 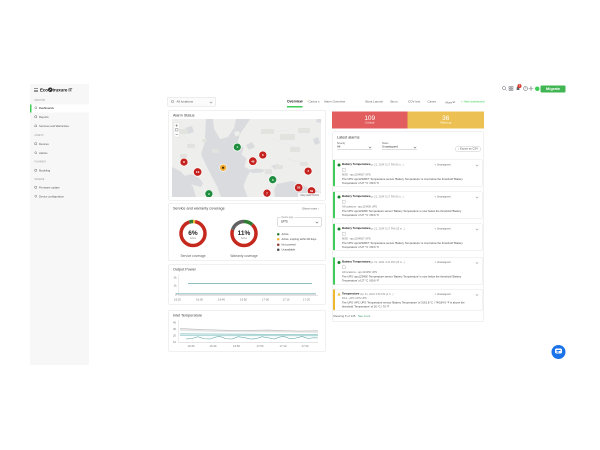 What do you see at coordinates (253, 161) in the screenshot?
I see `svg-text: 49` at bounding box center [253, 161].